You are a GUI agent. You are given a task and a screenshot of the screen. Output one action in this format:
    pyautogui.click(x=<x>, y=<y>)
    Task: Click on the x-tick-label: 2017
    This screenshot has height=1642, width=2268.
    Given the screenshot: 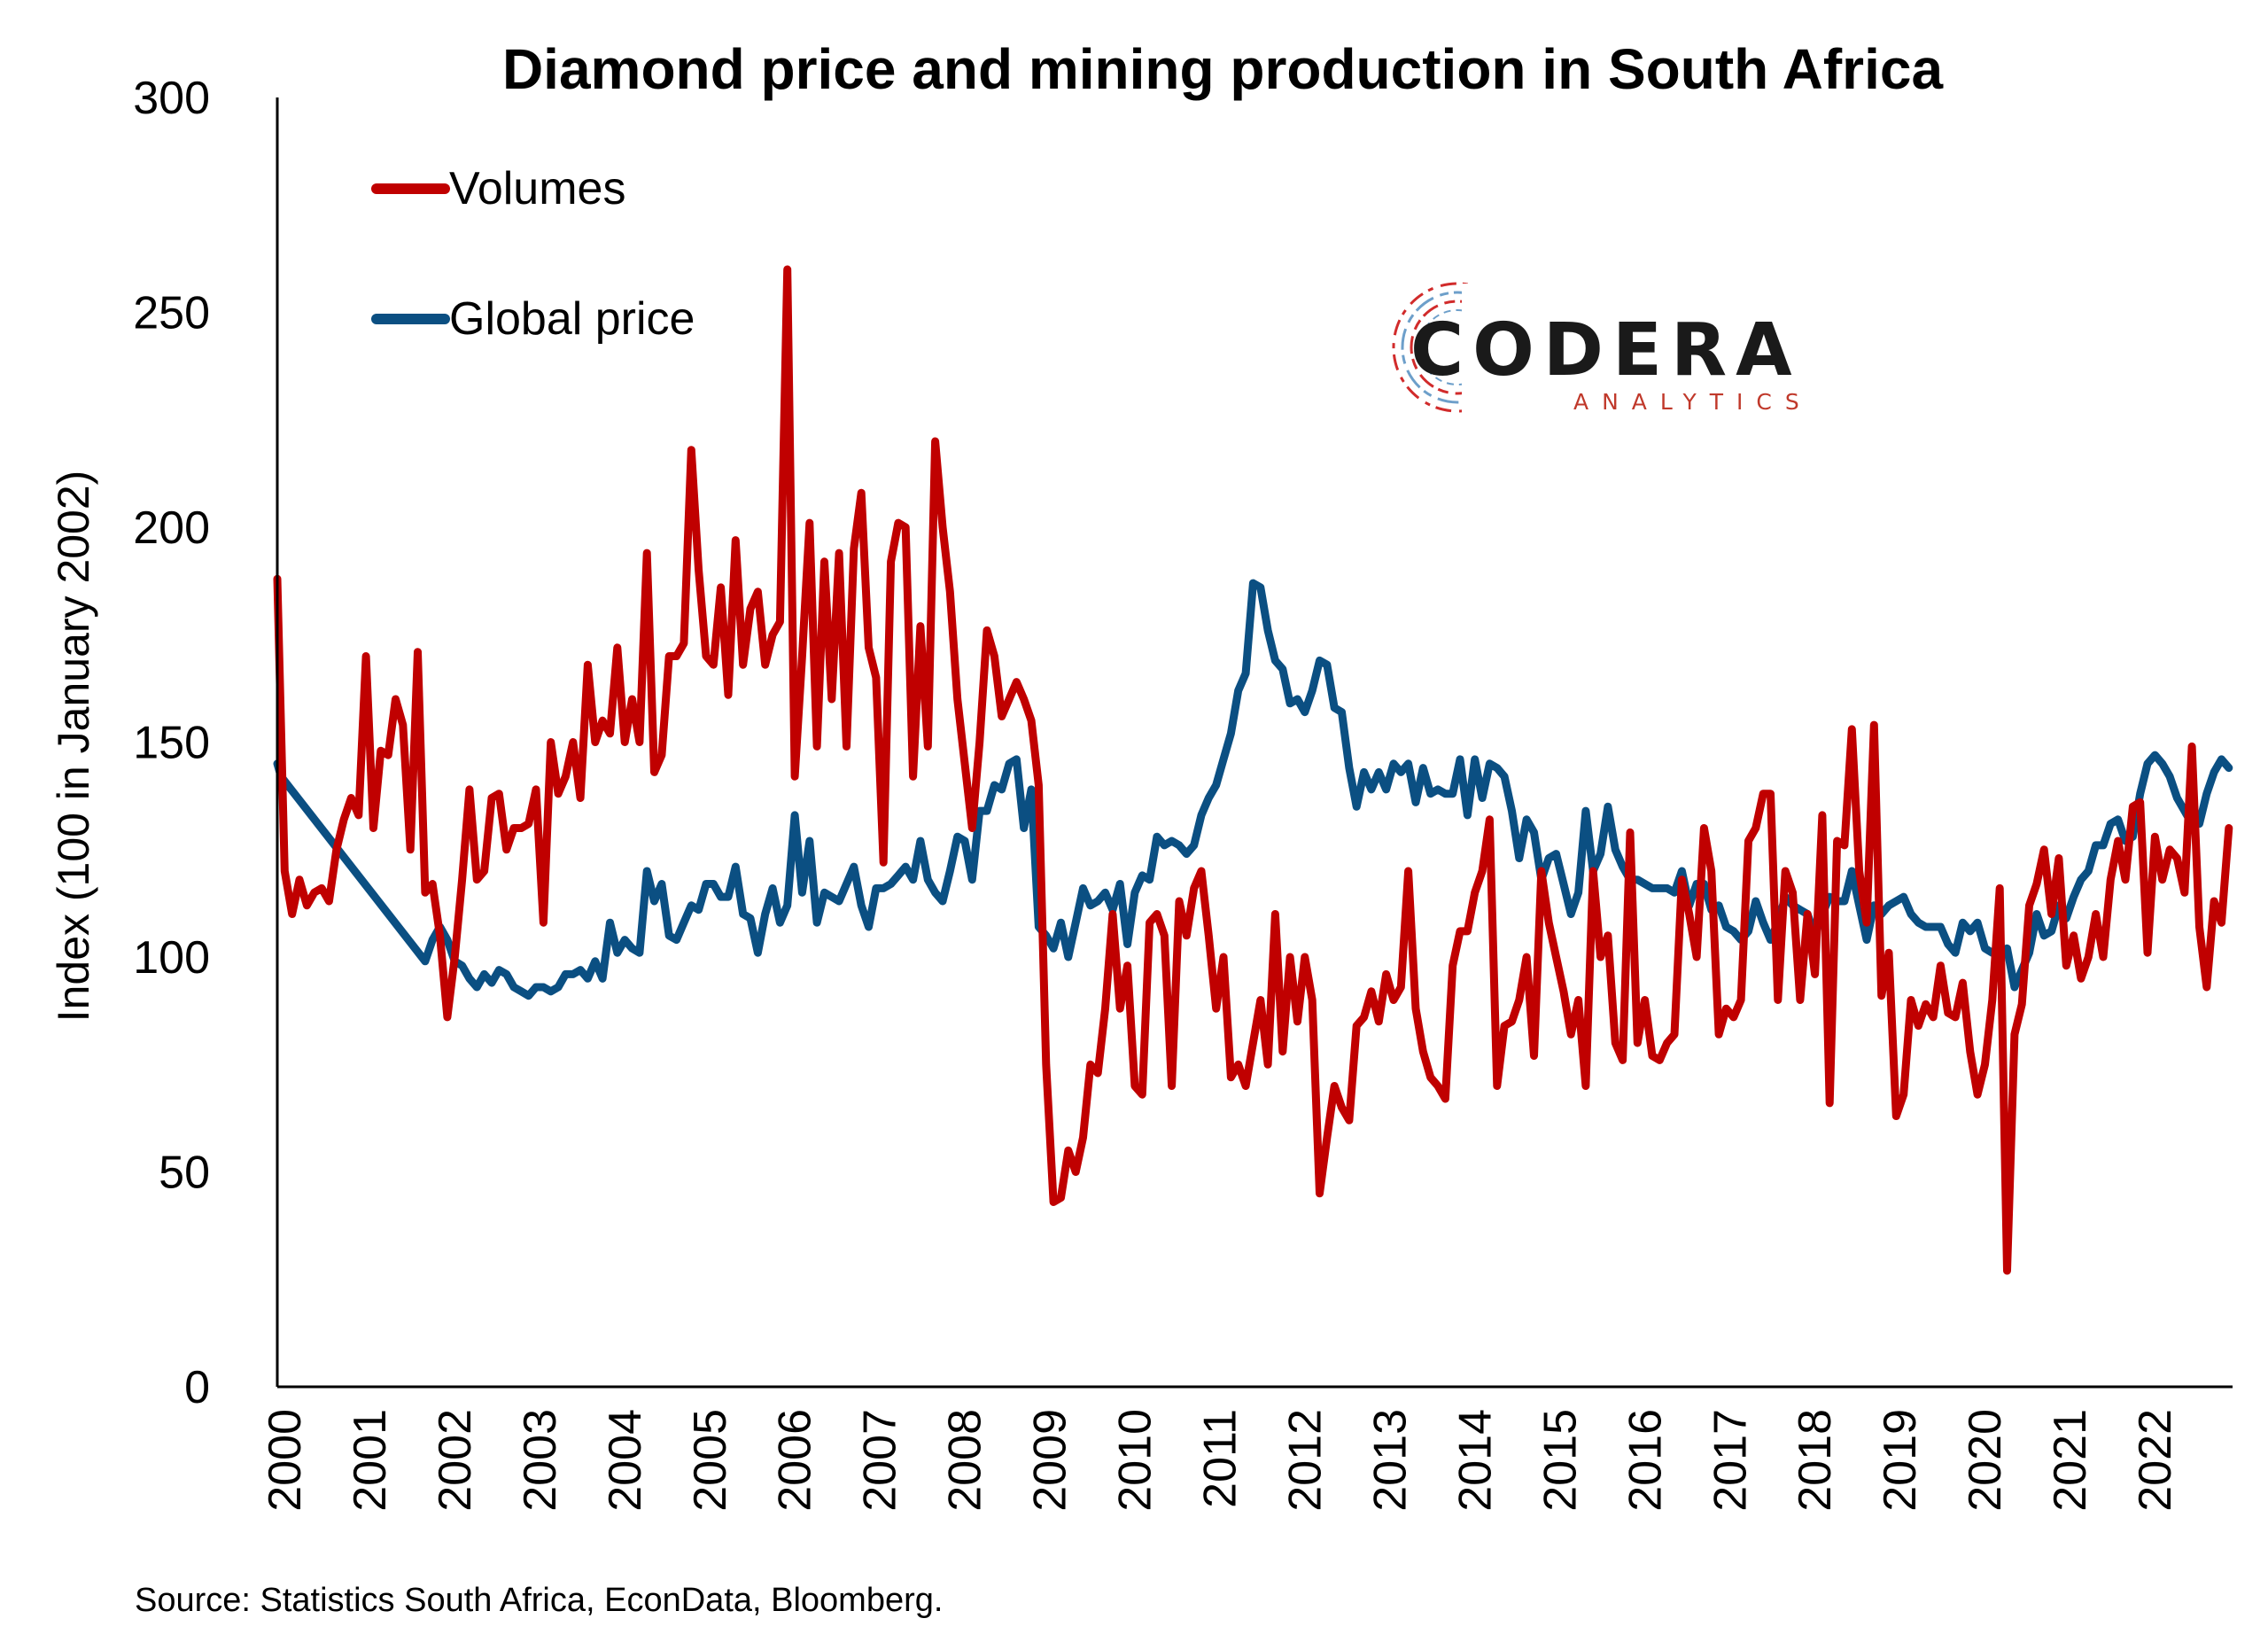 What is the action you would take?
    pyautogui.click(x=1730, y=1460)
    